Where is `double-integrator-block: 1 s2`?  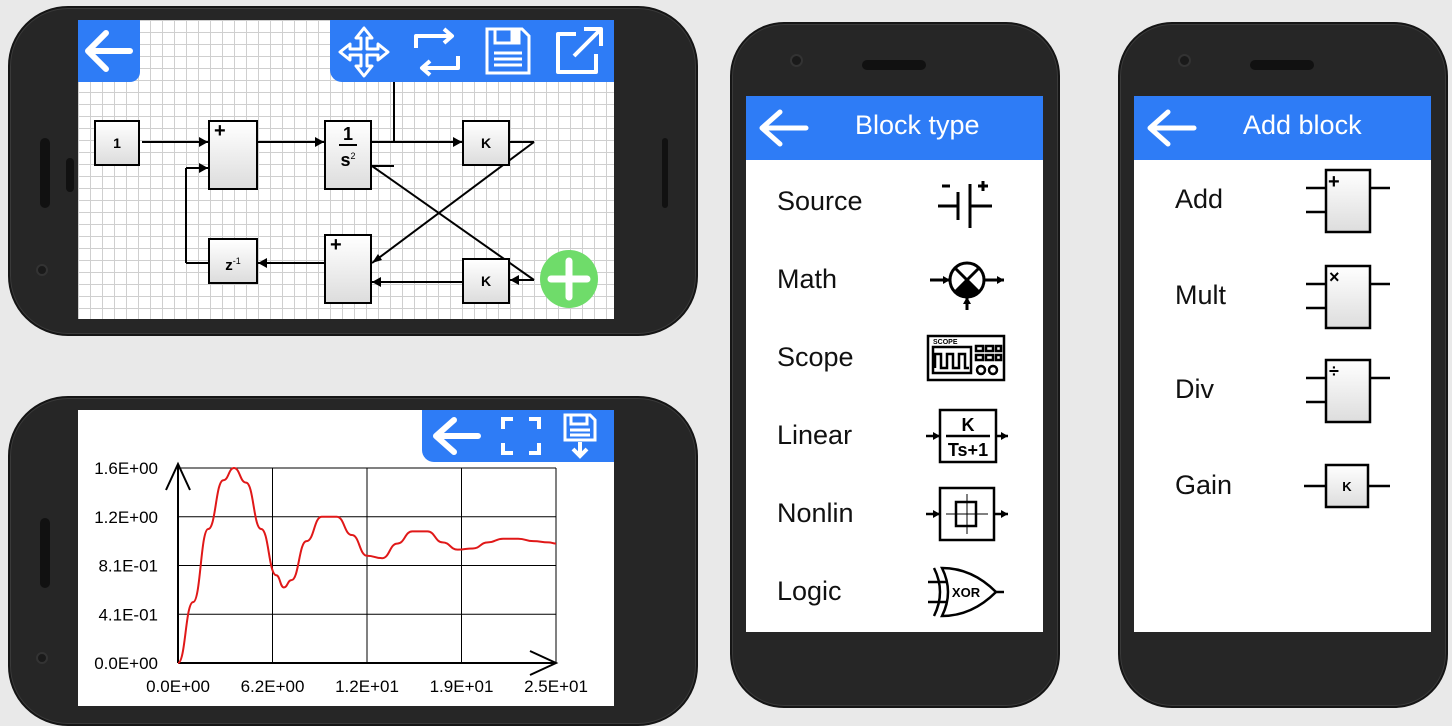
double-integrator-block: 1 s2 is located at coordinates (348, 155).